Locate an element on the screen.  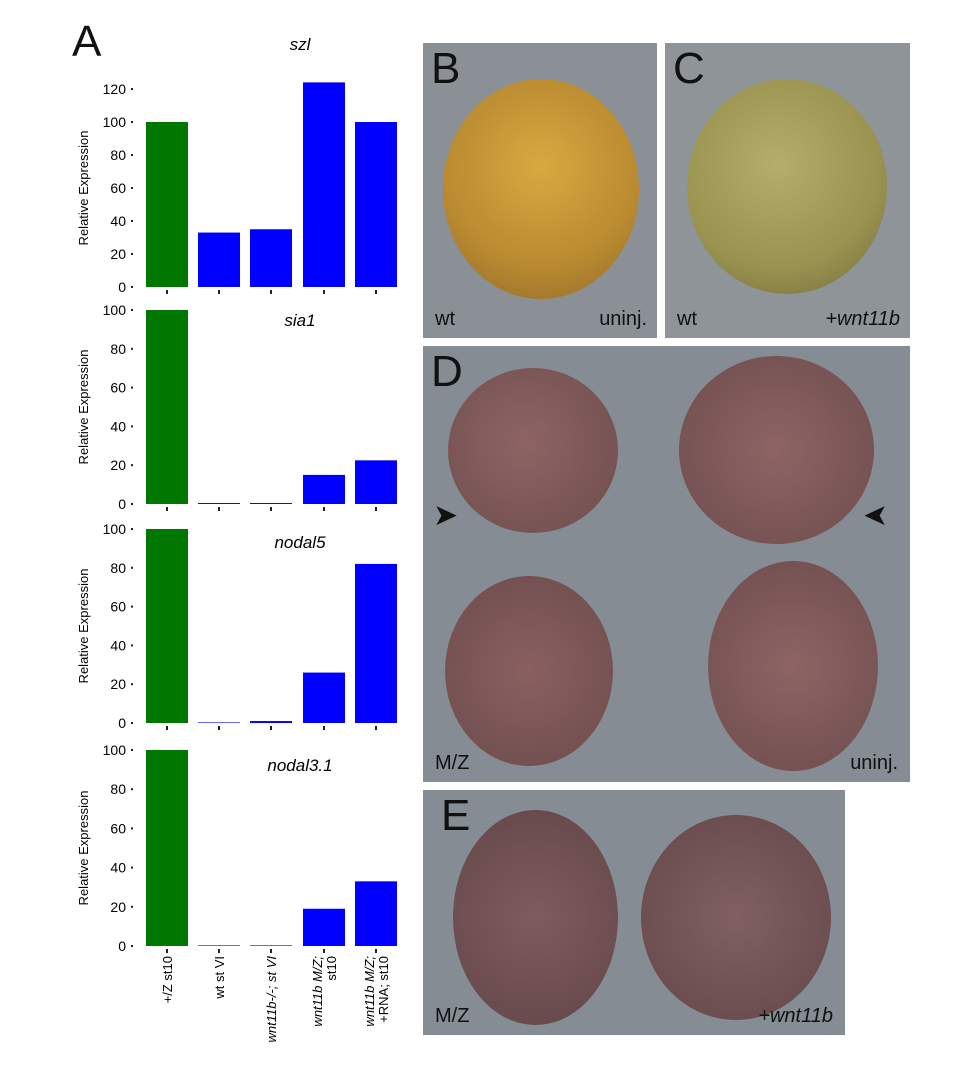
x-tick-label: wt st VI is located at coordinates (219, 978).